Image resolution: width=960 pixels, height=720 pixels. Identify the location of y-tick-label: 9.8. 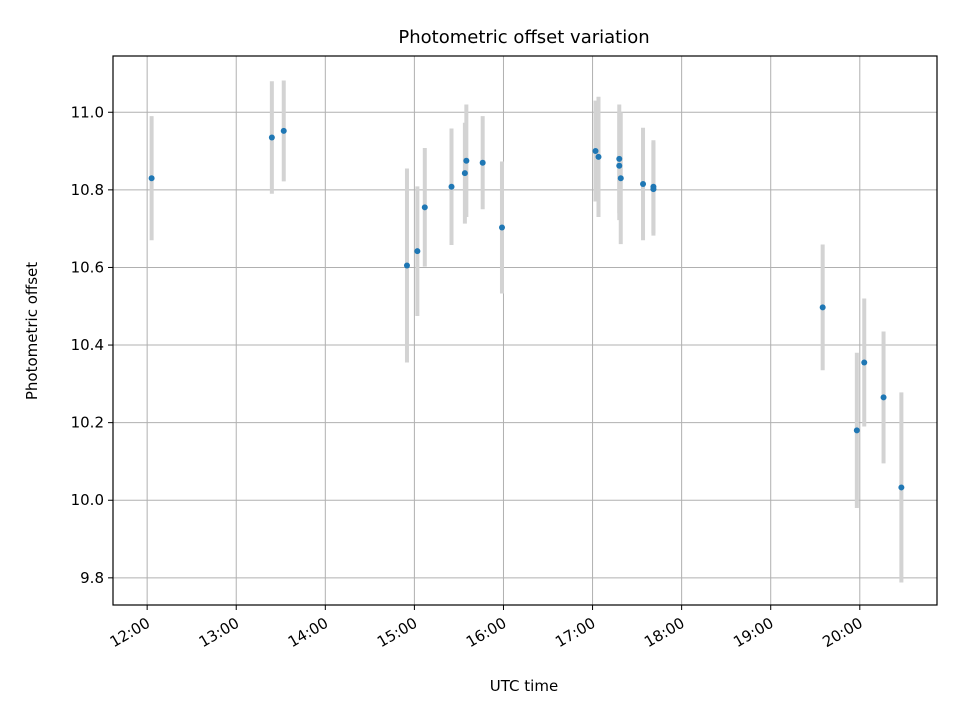
(92, 578).